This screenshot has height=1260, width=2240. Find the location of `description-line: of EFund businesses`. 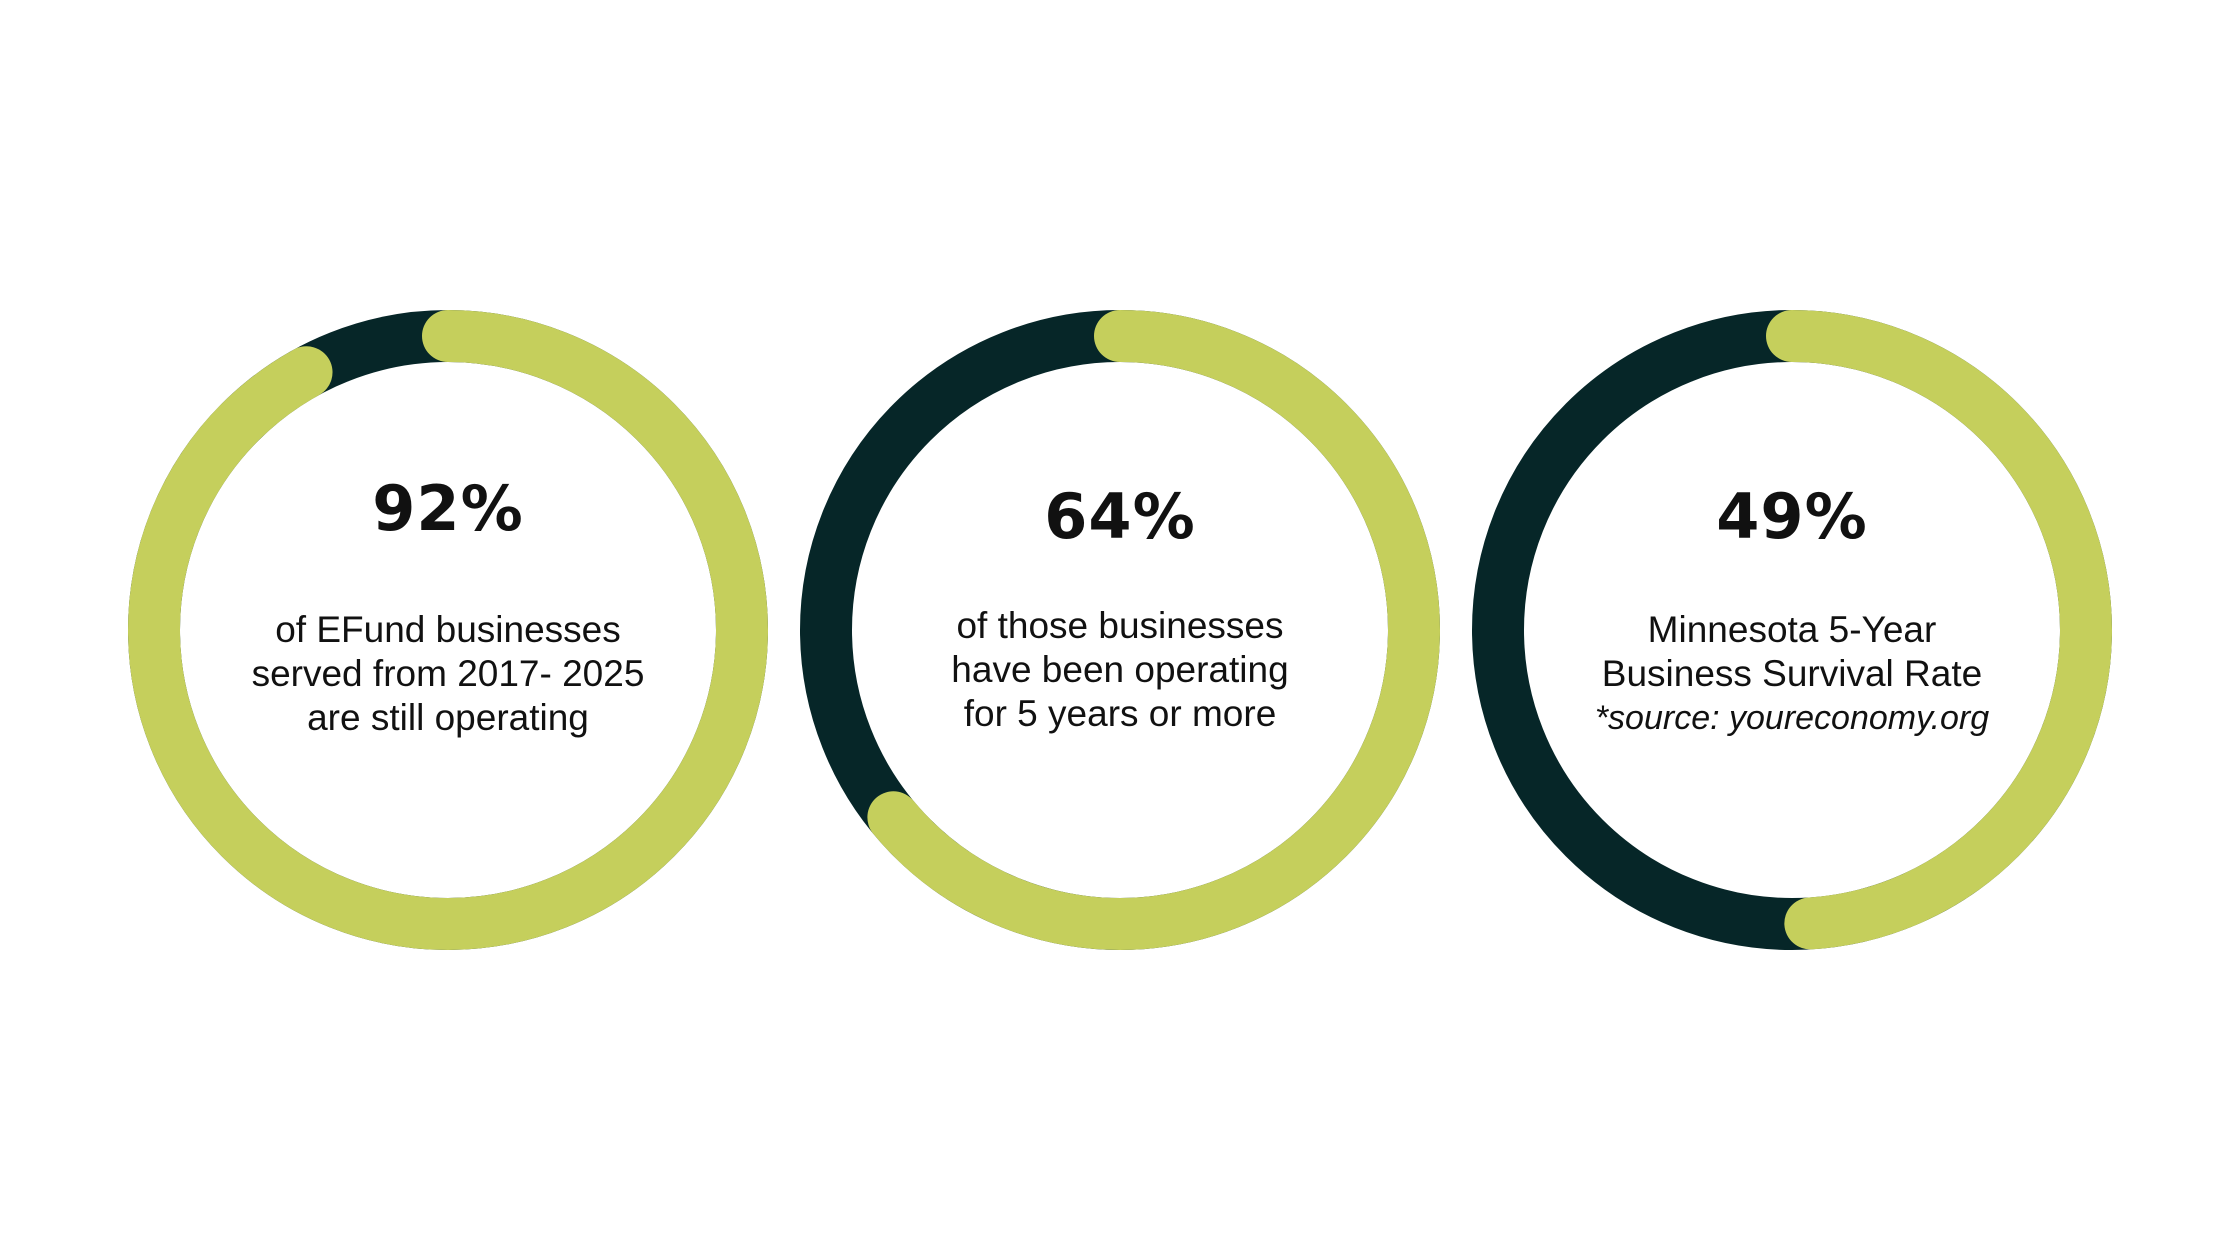

description-line: of EFund businesses is located at coordinates (448, 629).